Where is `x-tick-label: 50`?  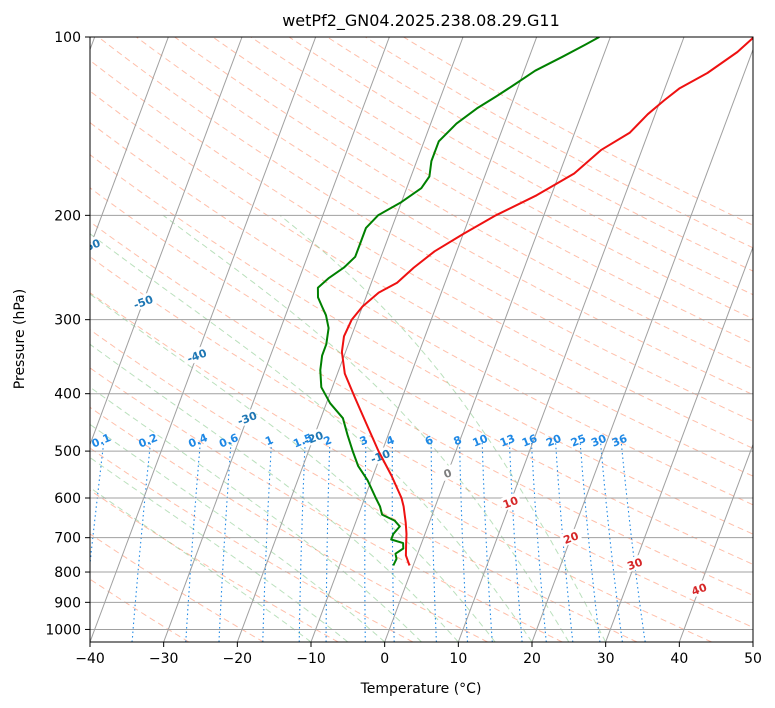 x-tick-label: 50 is located at coordinates (753, 659).